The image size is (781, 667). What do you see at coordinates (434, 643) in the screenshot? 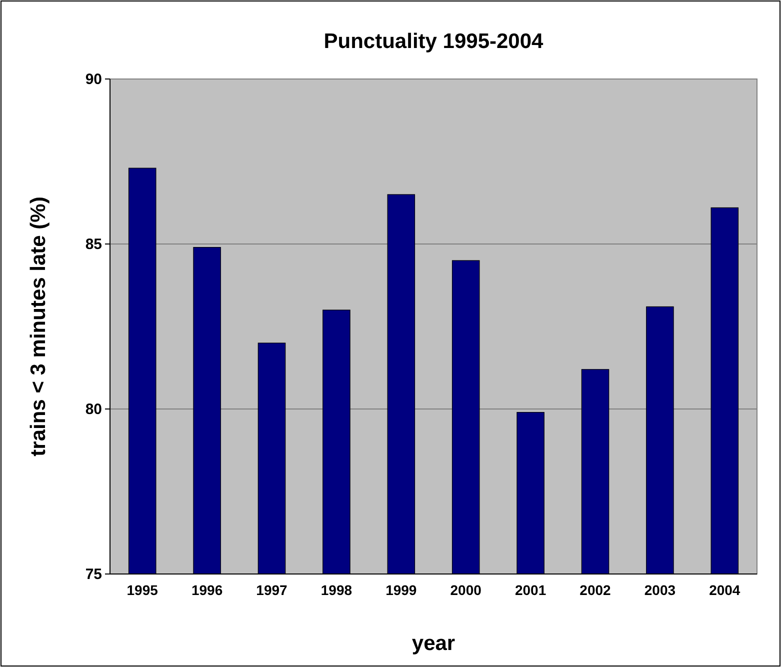
I see `x-axis-title: year` at bounding box center [434, 643].